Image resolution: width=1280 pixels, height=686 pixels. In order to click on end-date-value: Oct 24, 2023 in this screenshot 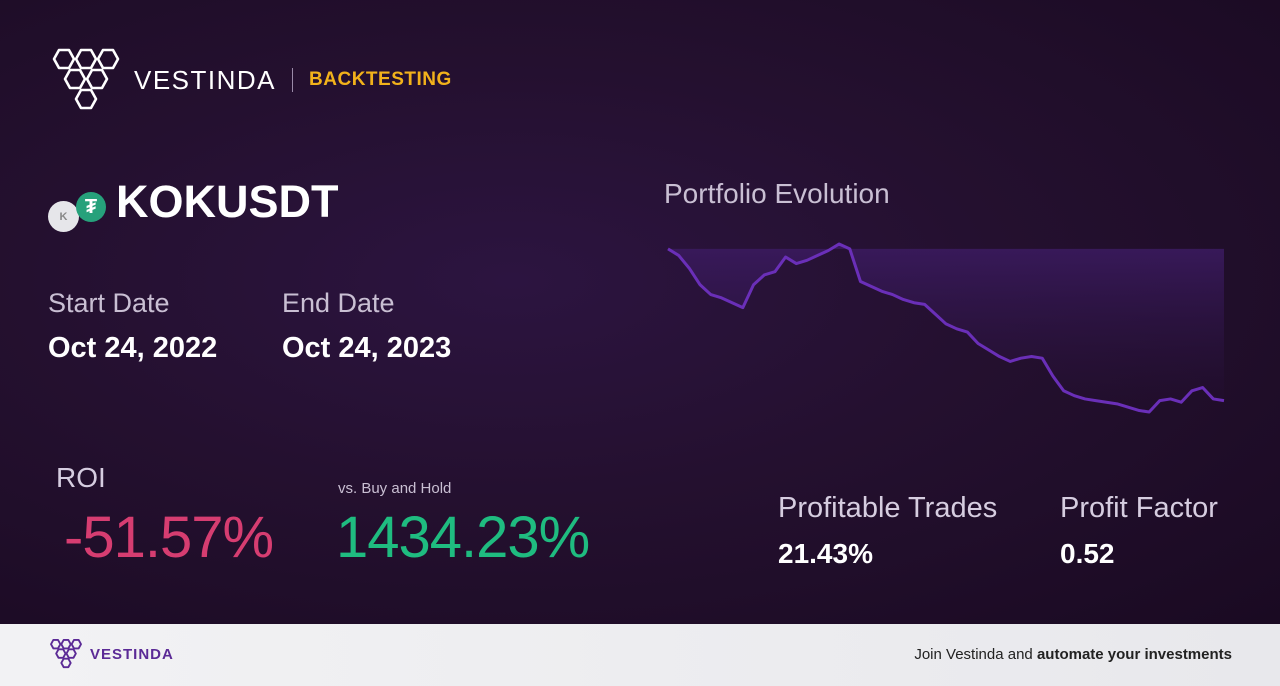, I will do `click(367, 348)`.